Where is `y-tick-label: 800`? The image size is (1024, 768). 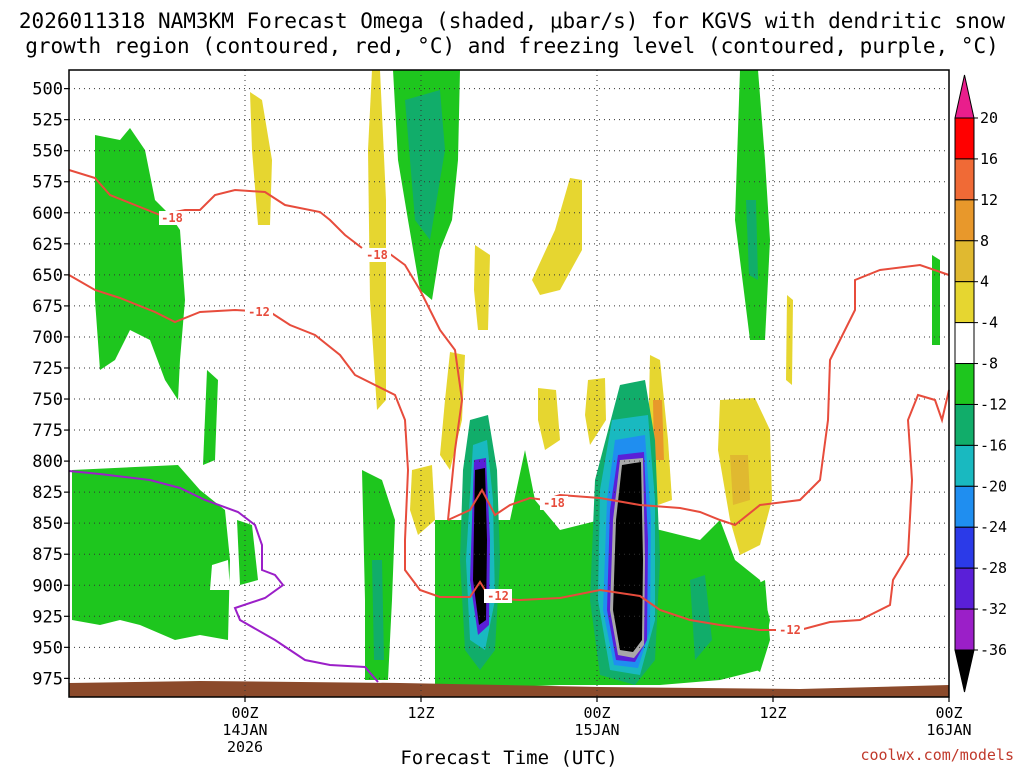 y-tick-label: 800 is located at coordinates (47, 462).